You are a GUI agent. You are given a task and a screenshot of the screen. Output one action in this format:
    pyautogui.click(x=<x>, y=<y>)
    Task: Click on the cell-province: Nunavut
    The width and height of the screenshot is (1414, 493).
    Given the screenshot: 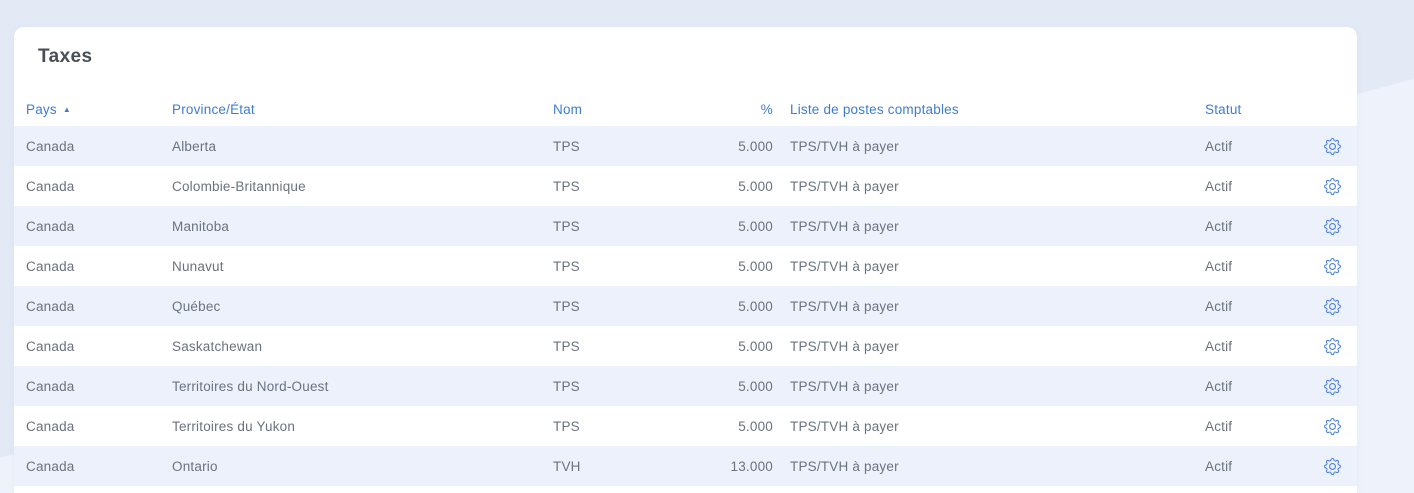 What is the action you would take?
    pyautogui.click(x=198, y=266)
    